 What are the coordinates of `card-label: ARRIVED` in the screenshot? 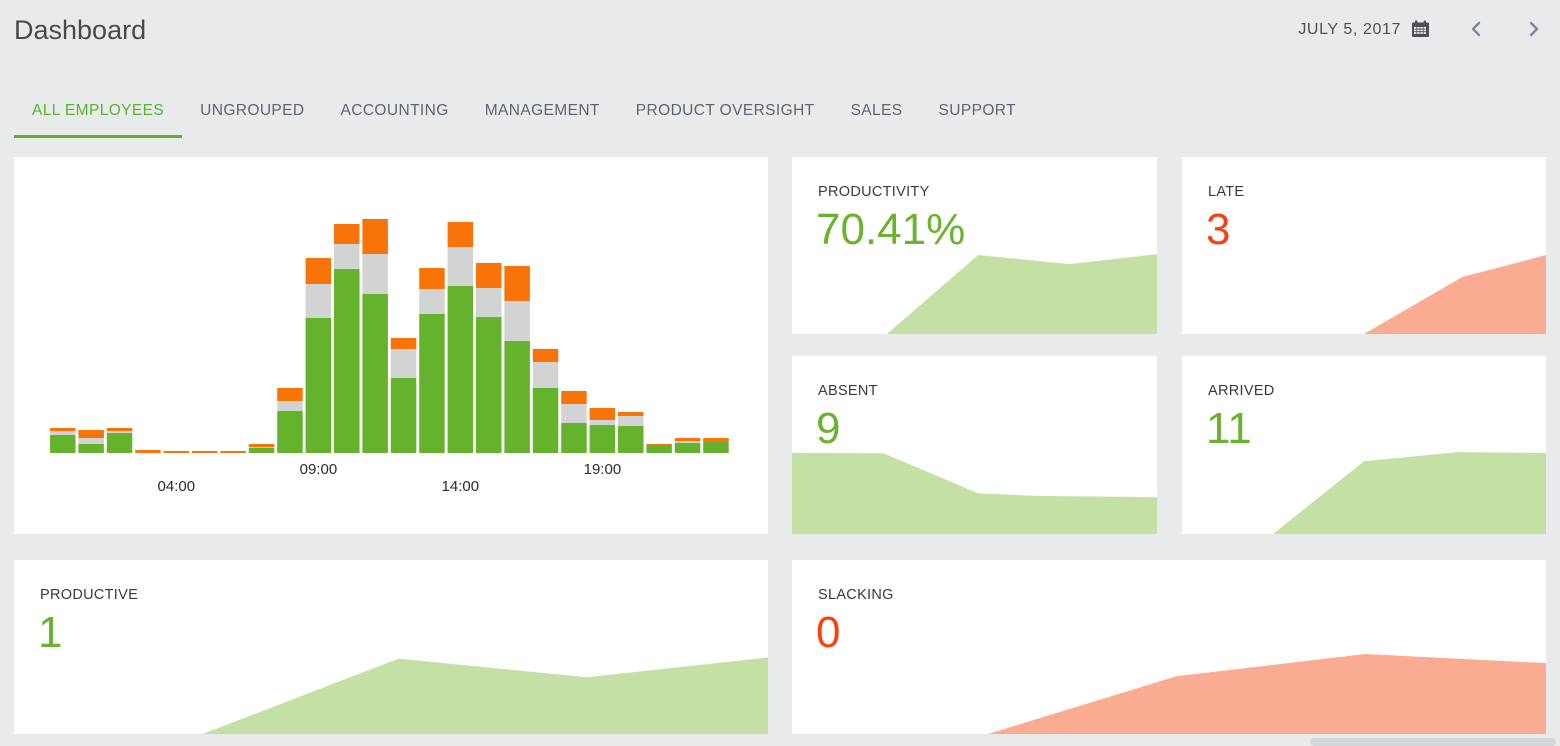 It's located at (1241, 391).